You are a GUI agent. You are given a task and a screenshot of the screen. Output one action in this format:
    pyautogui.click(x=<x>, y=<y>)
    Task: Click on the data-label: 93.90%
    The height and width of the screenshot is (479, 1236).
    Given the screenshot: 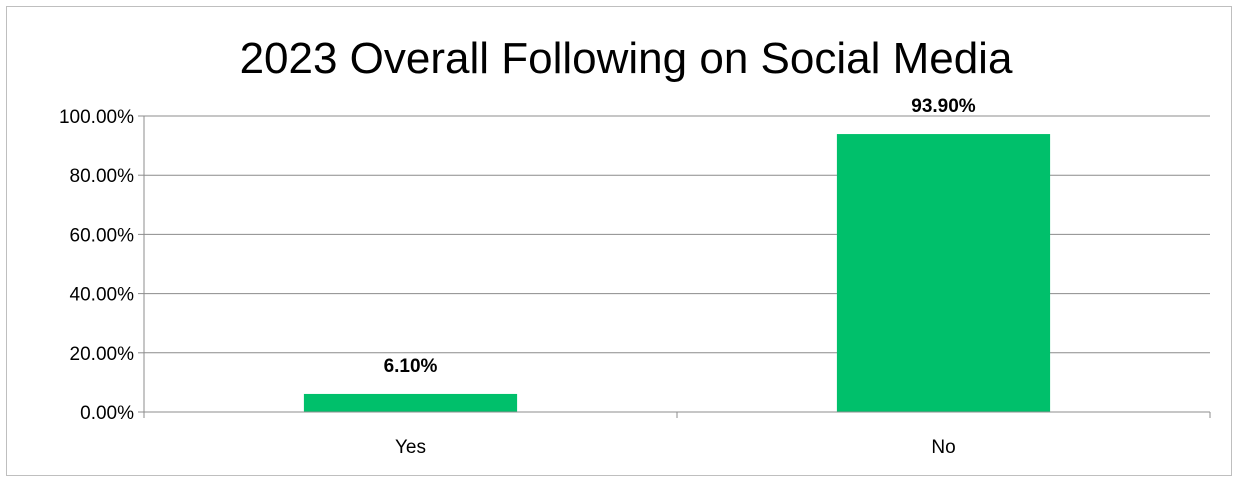 What is the action you would take?
    pyautogui.click(x=943, y=106)
    